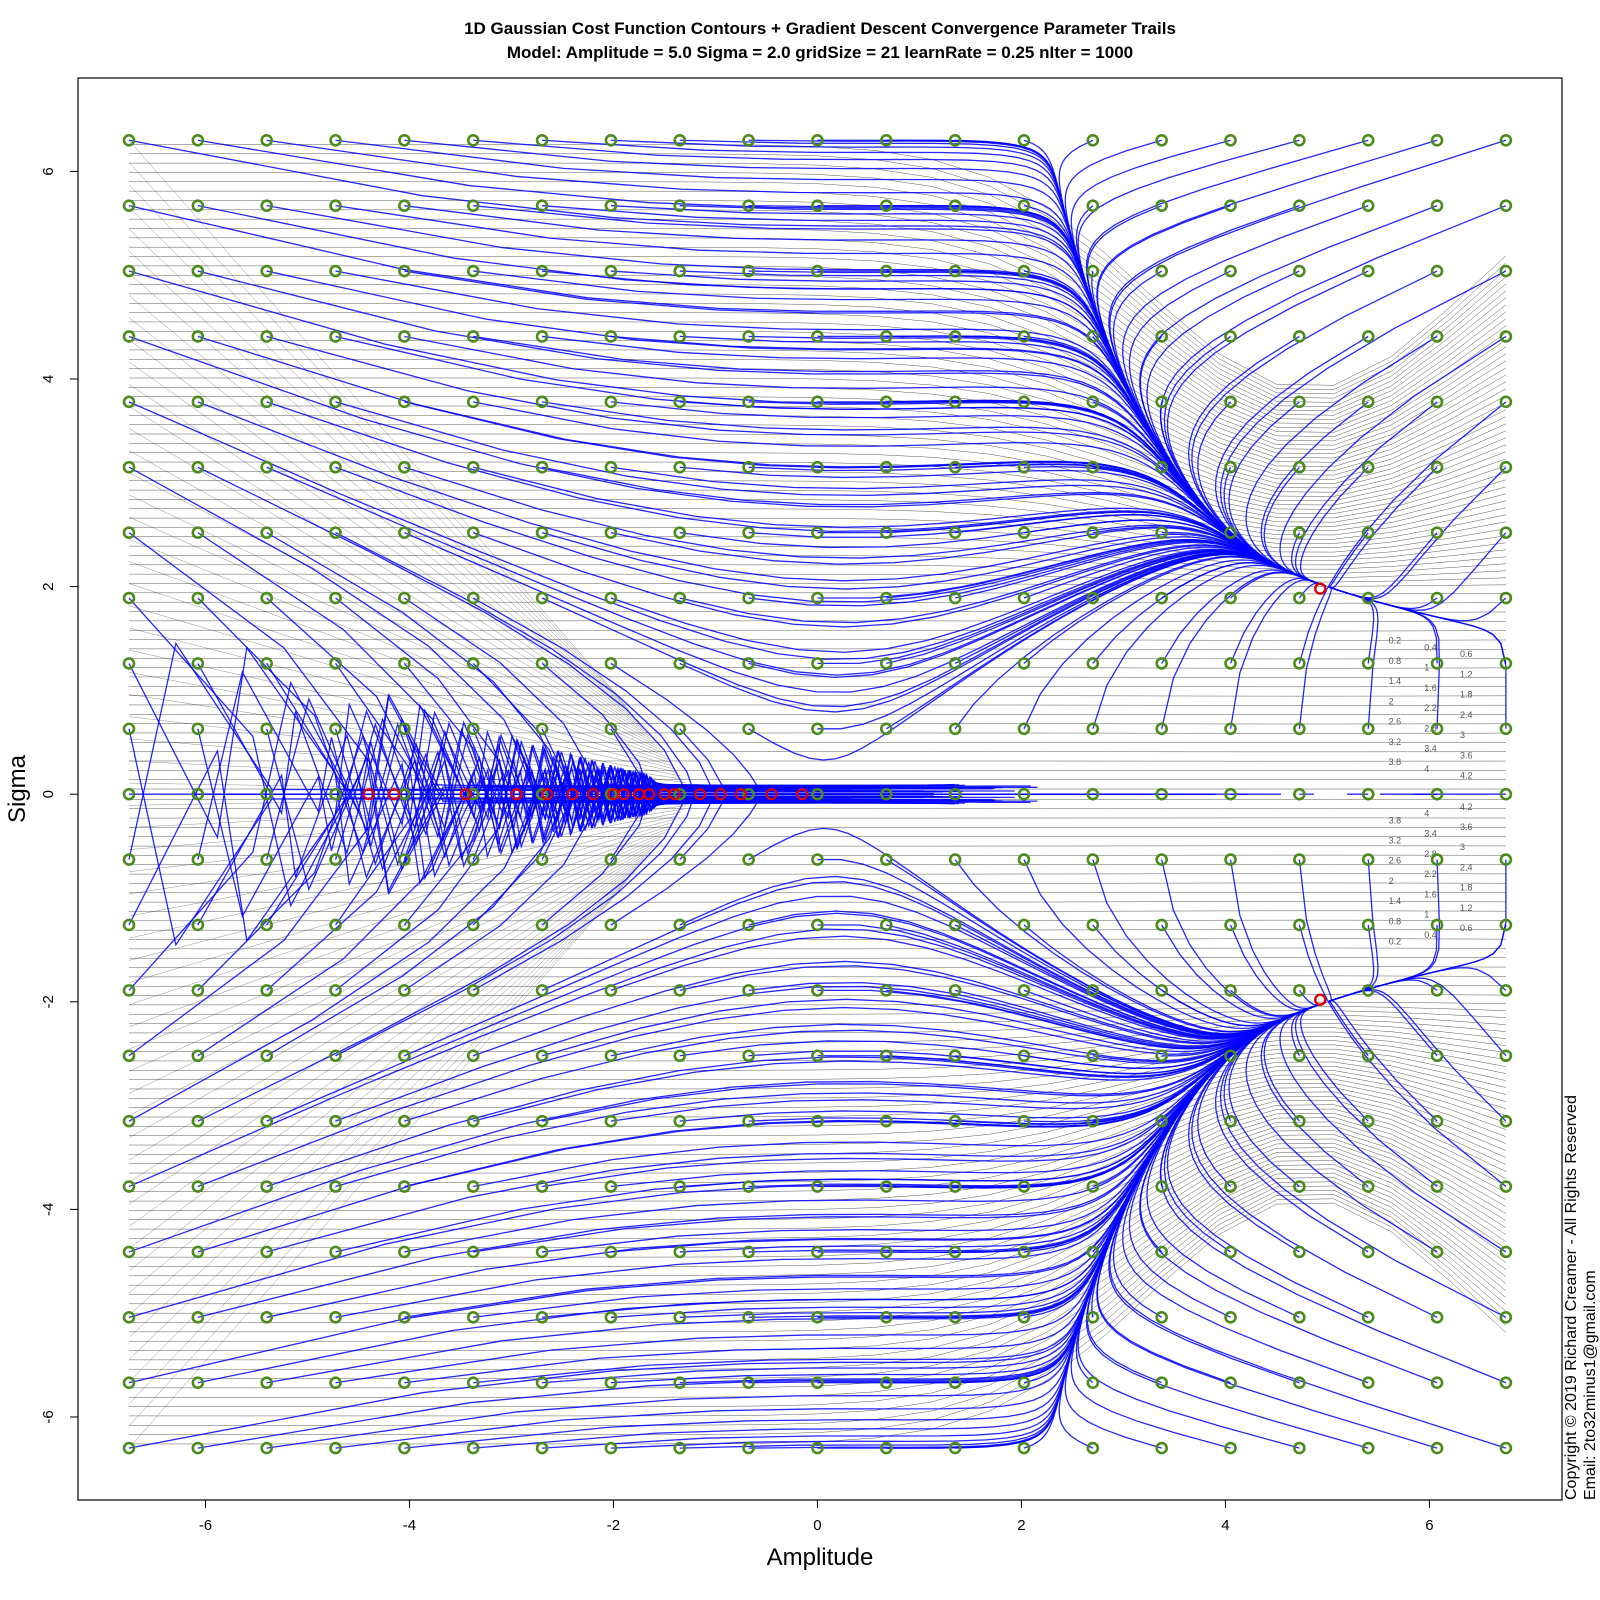  Describe the element at coordinates (1466, 867) in the screenshot. I see `contour-label-lower: 2.4` at that location.